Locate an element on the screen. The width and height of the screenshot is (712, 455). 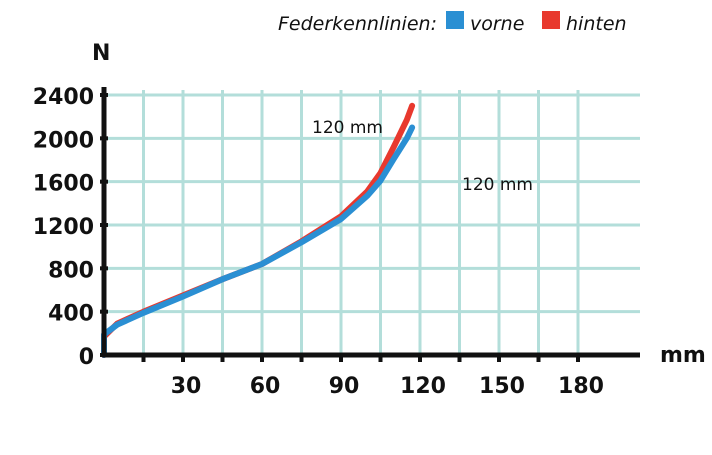
legend-label-hinten: hinten is located at coordinates (596, 24).